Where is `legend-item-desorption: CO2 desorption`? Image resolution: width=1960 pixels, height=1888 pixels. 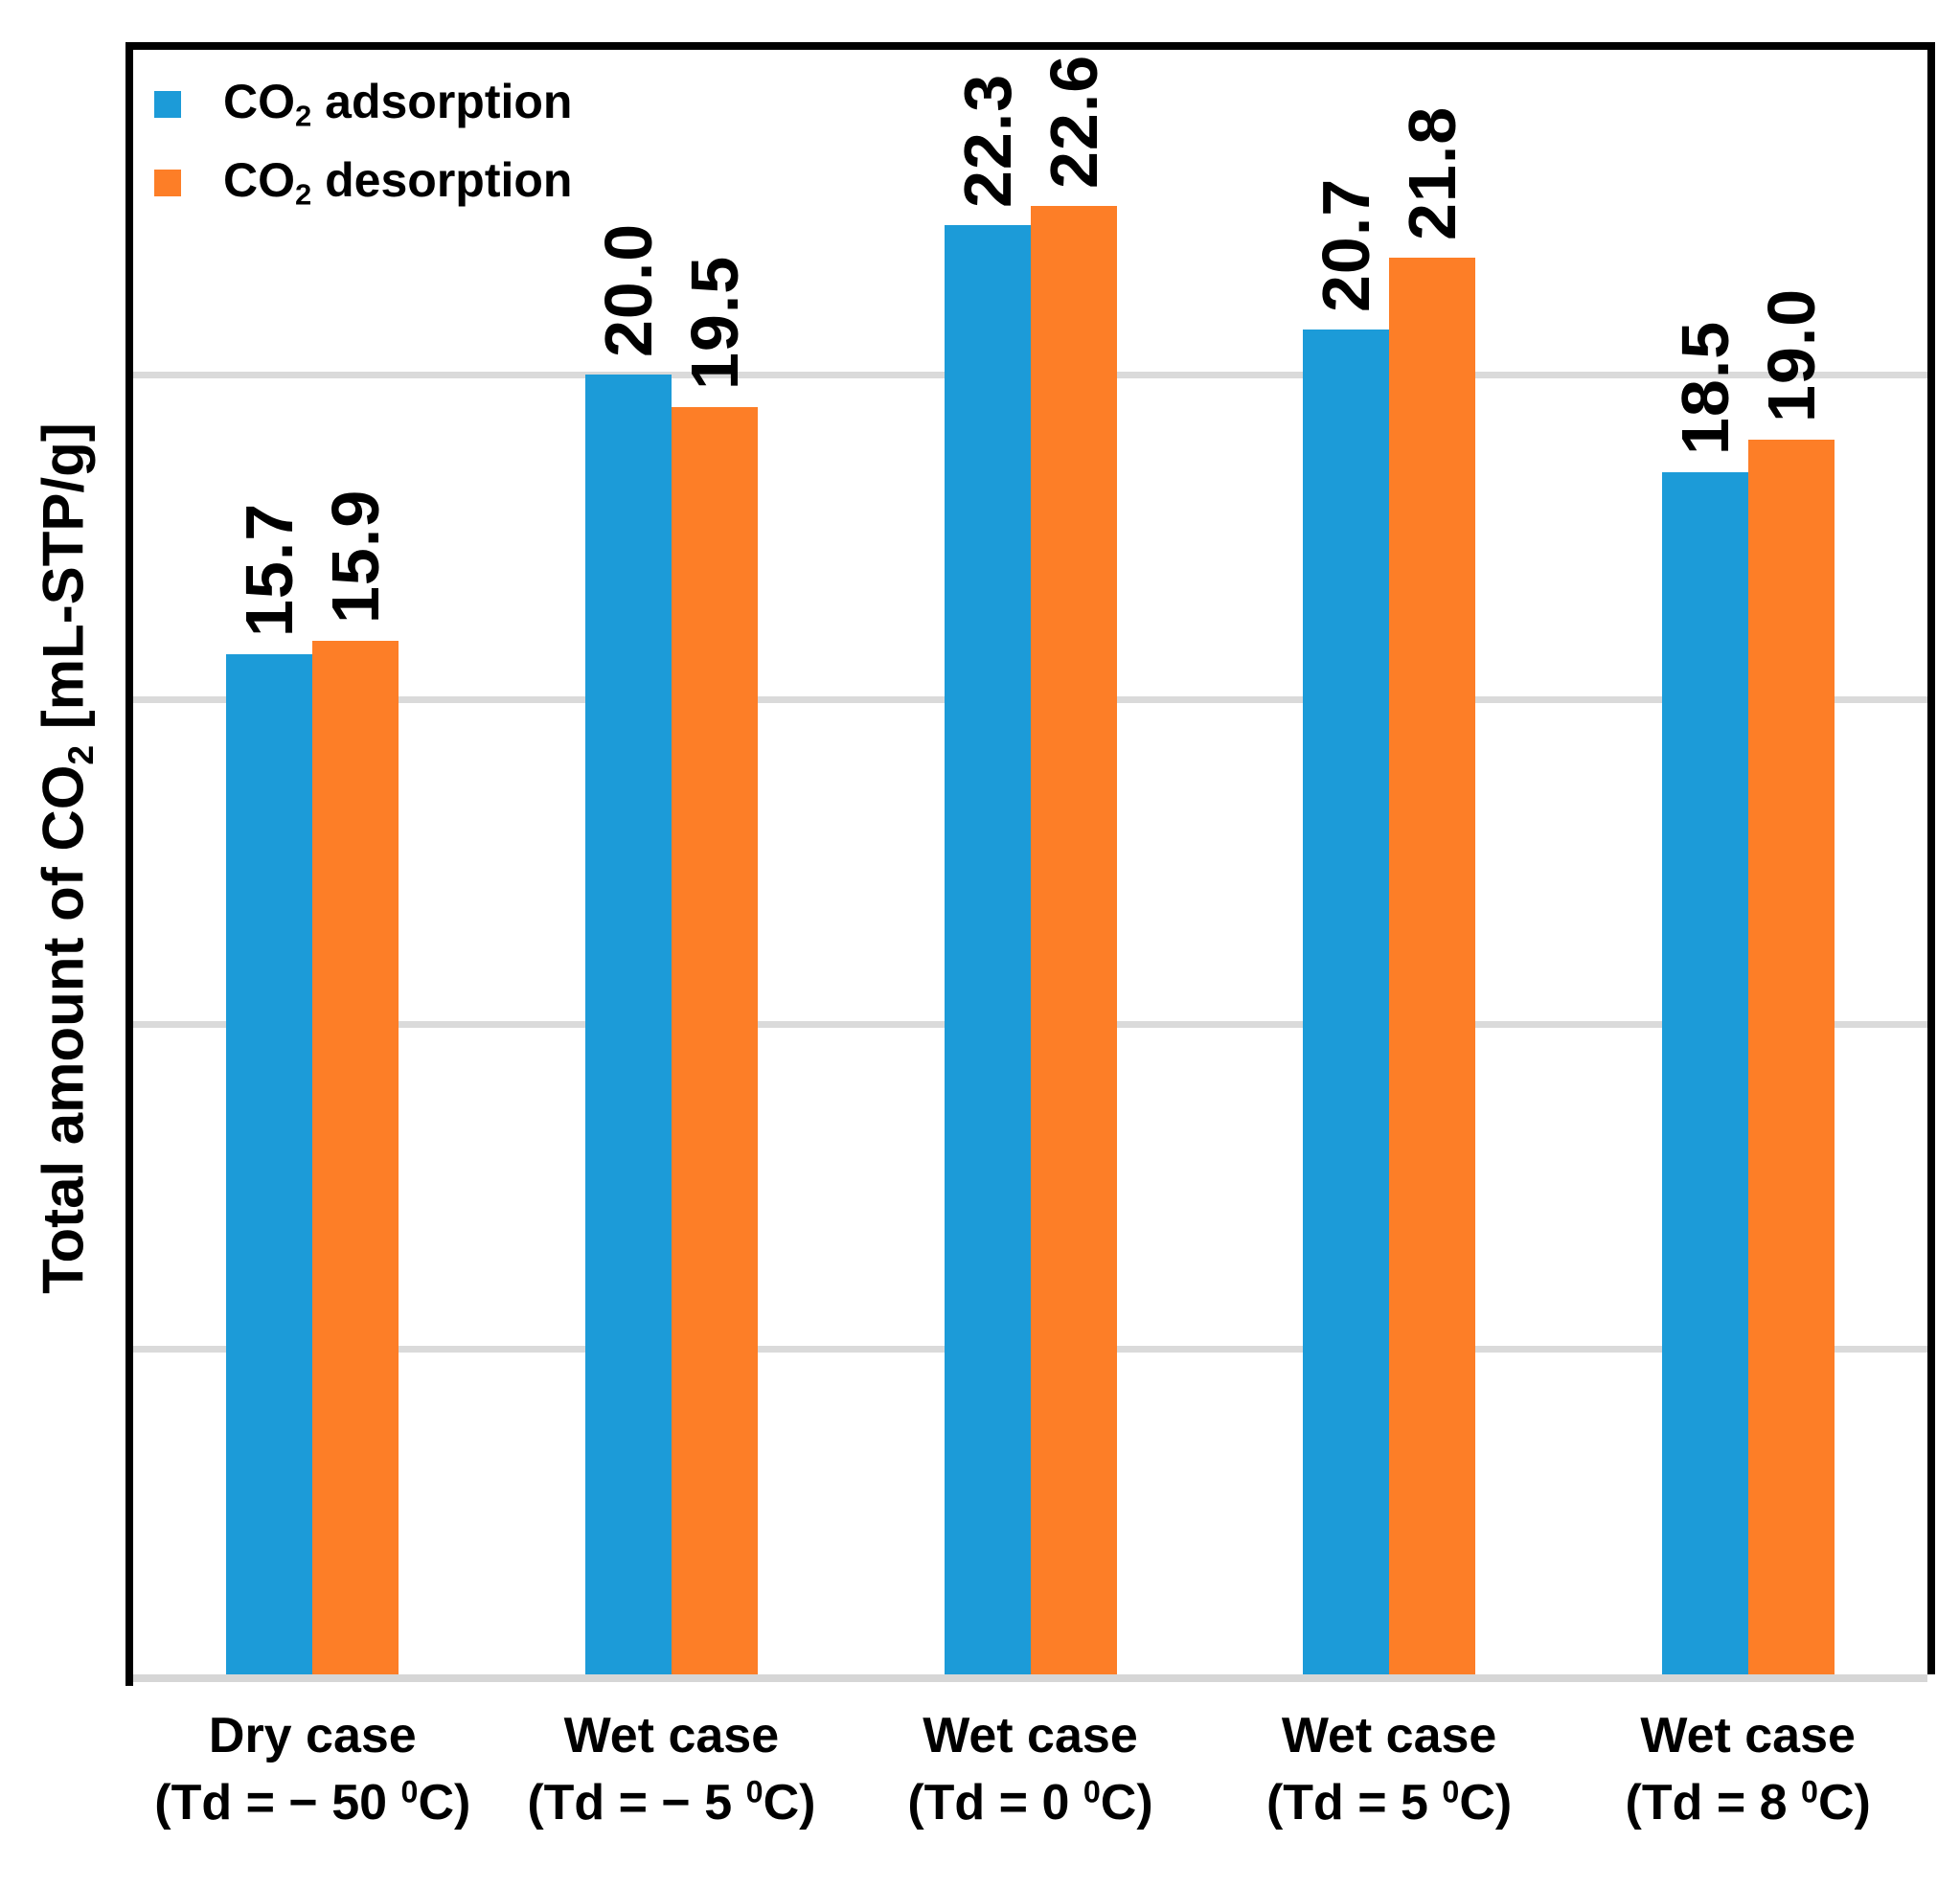
legend-item-desorption: CO2 desorption is located at coordinates (363, 183).